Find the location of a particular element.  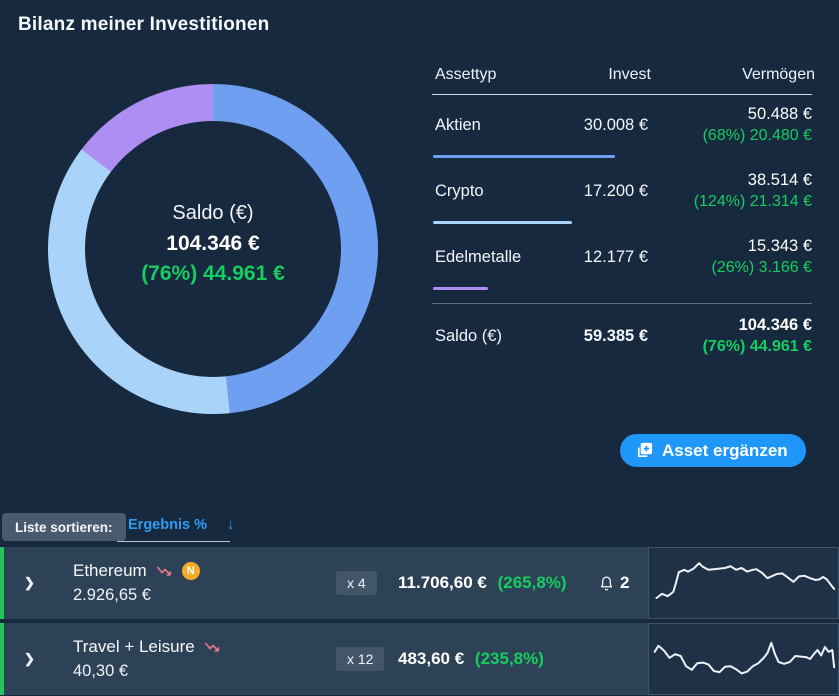

quantity-badge: x 12 is located at coordinates (360, 659).